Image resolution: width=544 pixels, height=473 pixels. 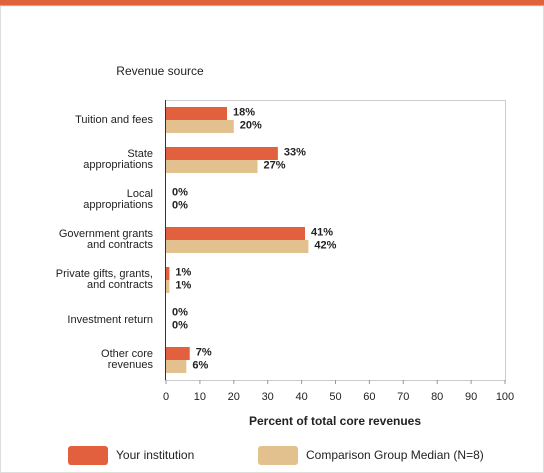 What do you see at coordinates (118, 159) in the screenshot?
I see `y-tick-label: State appropriations` at bounding box center [118, 159].